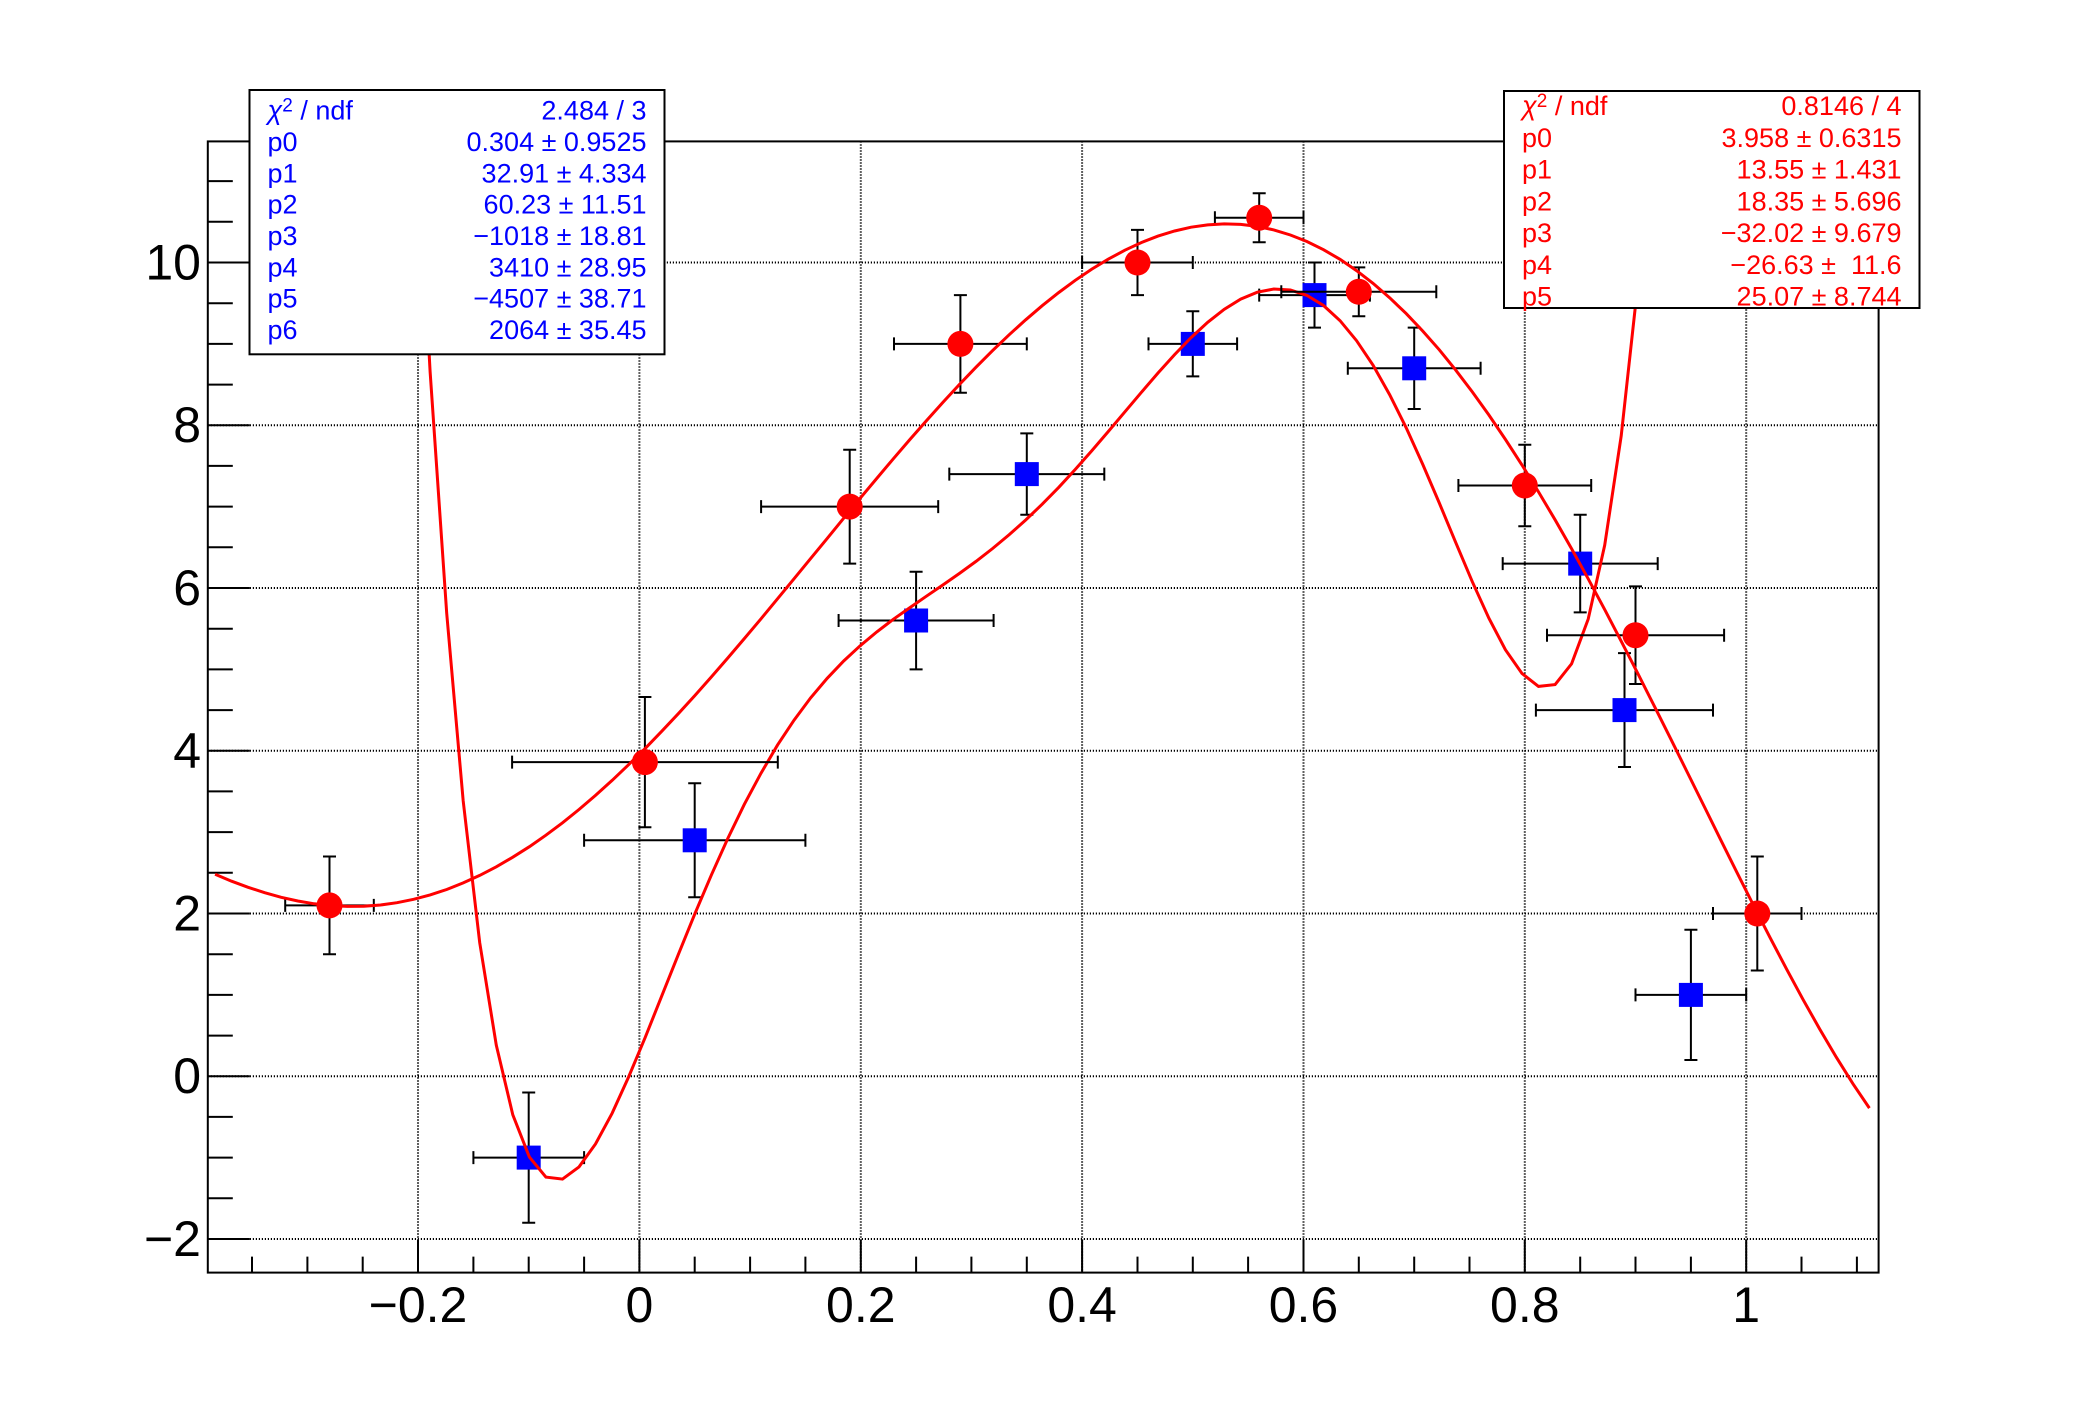 Image resolution: width=2088 pixels, height=1416 pixels. What do you see at coordinates (1819, 170) in the screenshot?
I see `svg-text: 13.55 ± 1.431` at bounding box center [1819, 170].